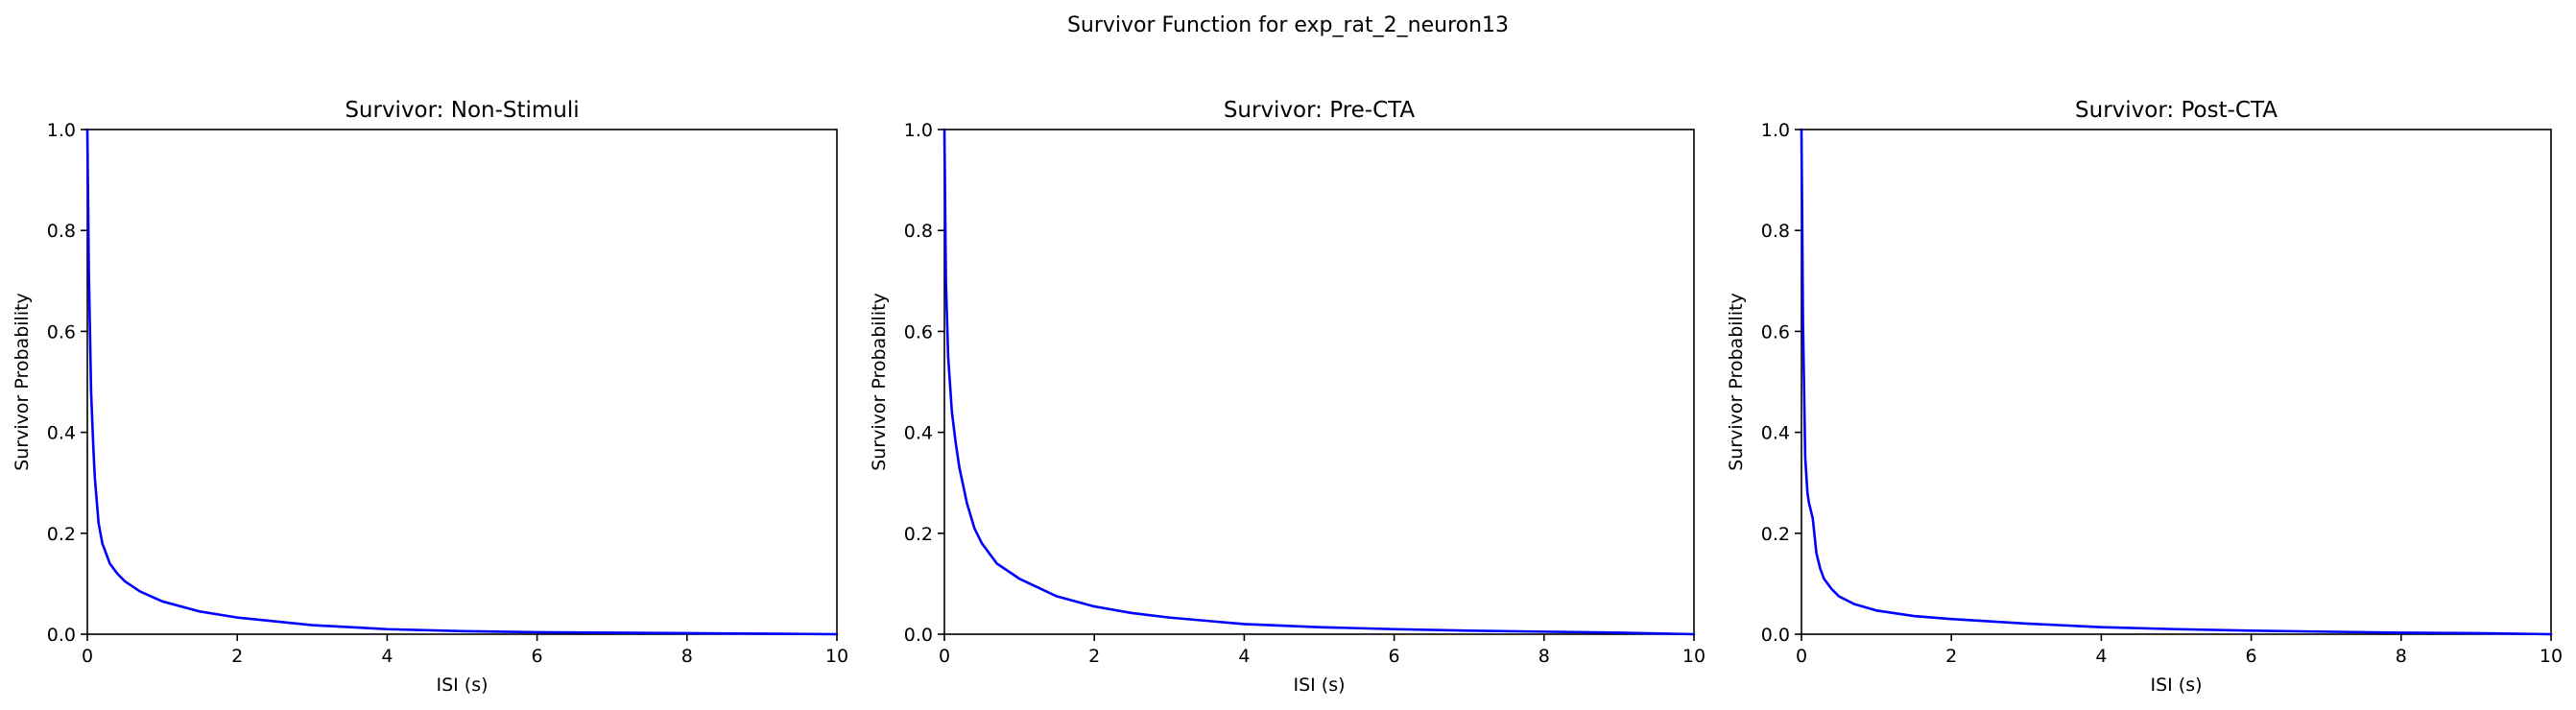 The height and width of the screenshot is (710, 2576). Describe the element at coordinates (1320, 110) in the screenshot. I see `subplot-title: Survivor: Pre-CTA` at that location.